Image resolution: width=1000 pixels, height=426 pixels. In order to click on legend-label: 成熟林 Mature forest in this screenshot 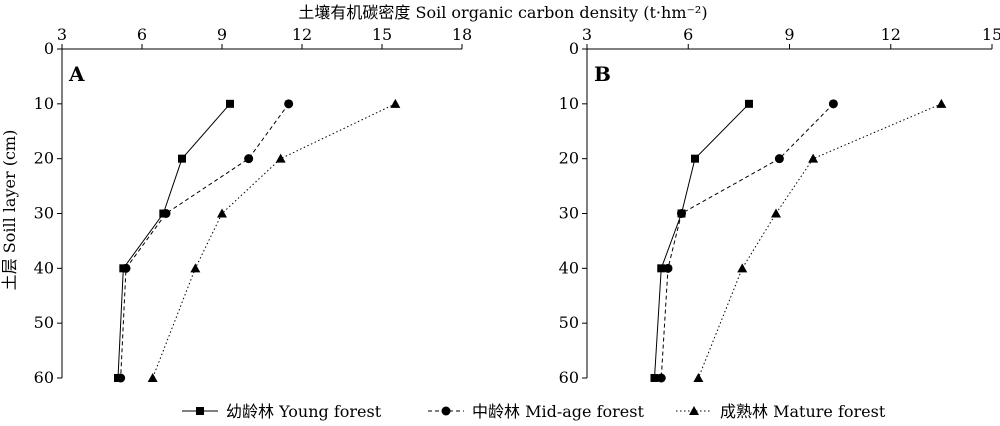, I will do `click(803, 411)`.